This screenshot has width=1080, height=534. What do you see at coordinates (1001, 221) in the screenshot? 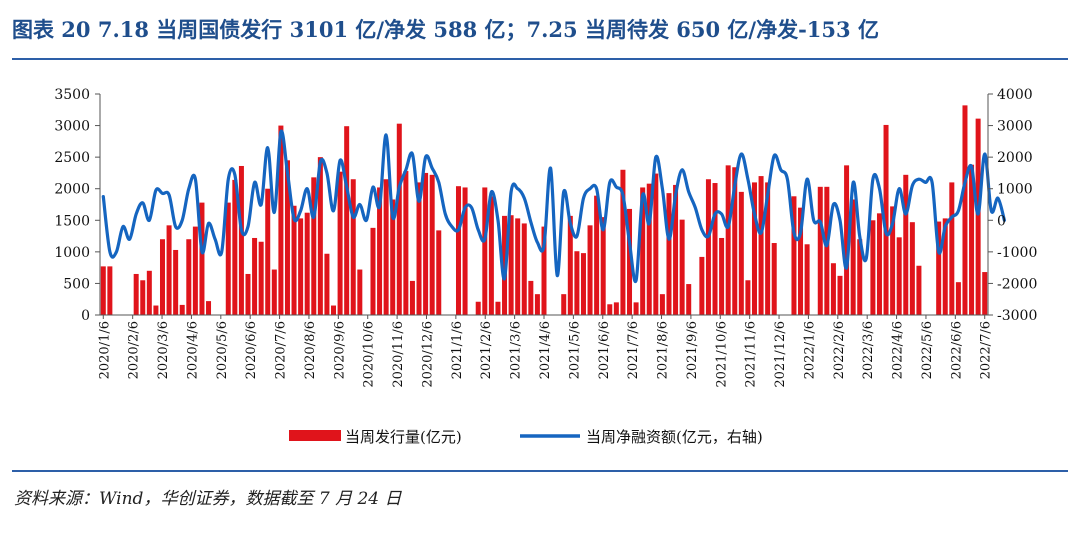
I see `right-tick-label: 0` at bounding box center [1001, 221].